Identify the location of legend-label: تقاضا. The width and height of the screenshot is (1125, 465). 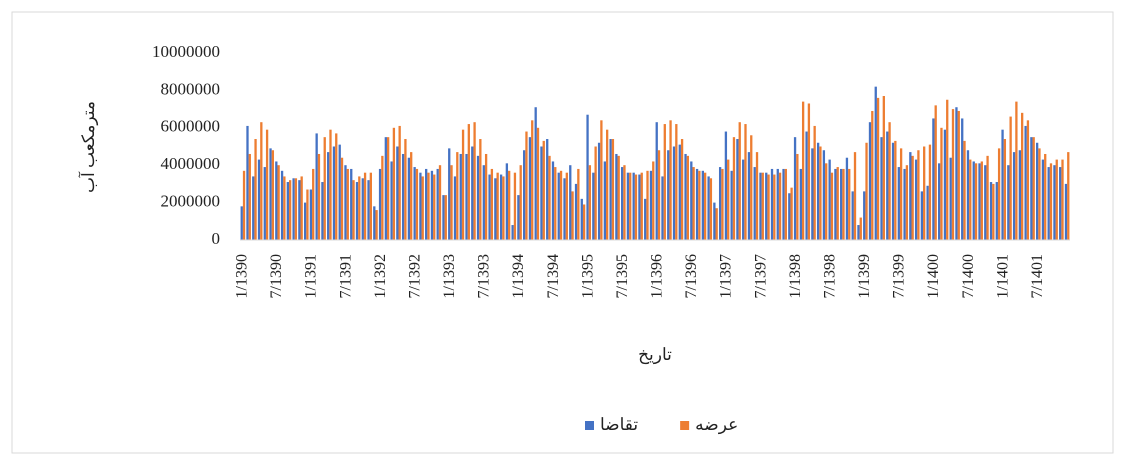
(619, 424).